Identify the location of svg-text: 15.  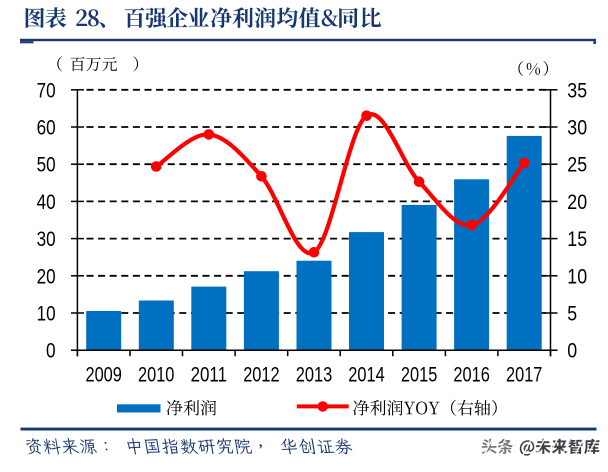
(577, 239).